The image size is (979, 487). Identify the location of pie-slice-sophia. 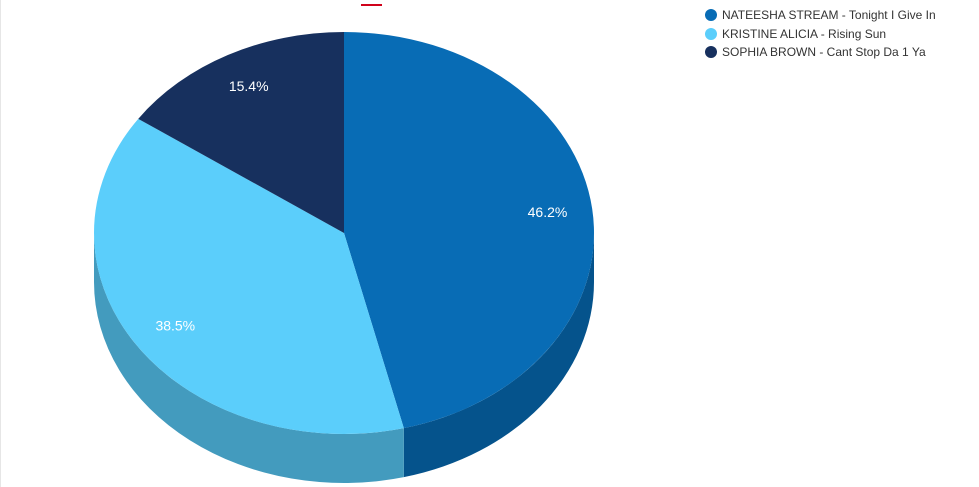
(241, 132).